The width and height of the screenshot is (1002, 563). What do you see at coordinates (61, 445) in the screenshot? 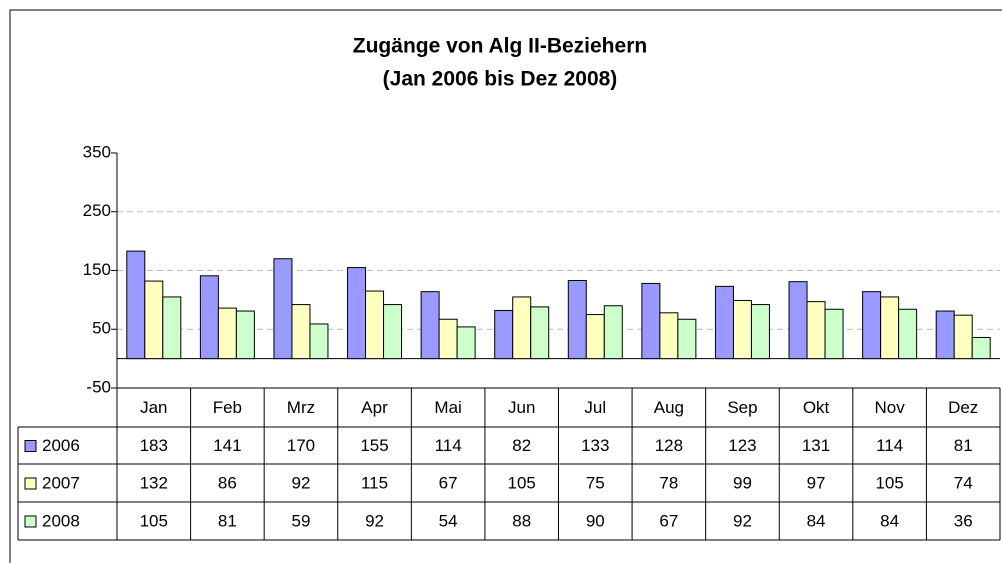
I see `legend-label: 2006` at bounding box center [61, 445].